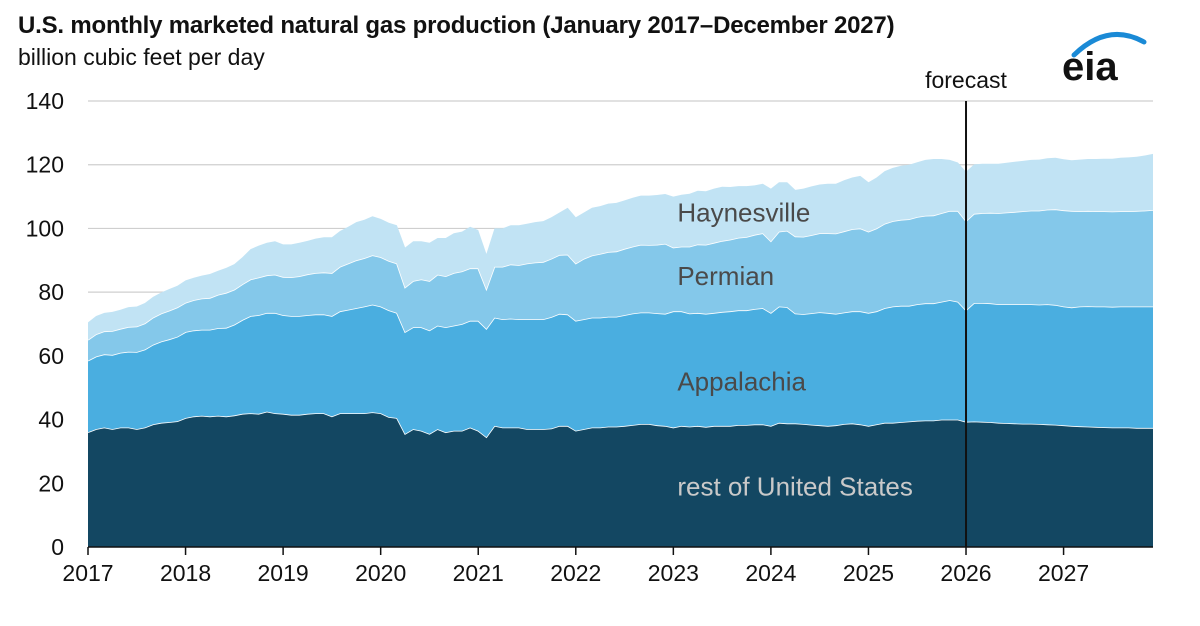 The width and height of the screenshot is (1200, 626). Describe the element at coordinates (51, 420) in the screenshot. I see `y-tick-label: 40` at that location.